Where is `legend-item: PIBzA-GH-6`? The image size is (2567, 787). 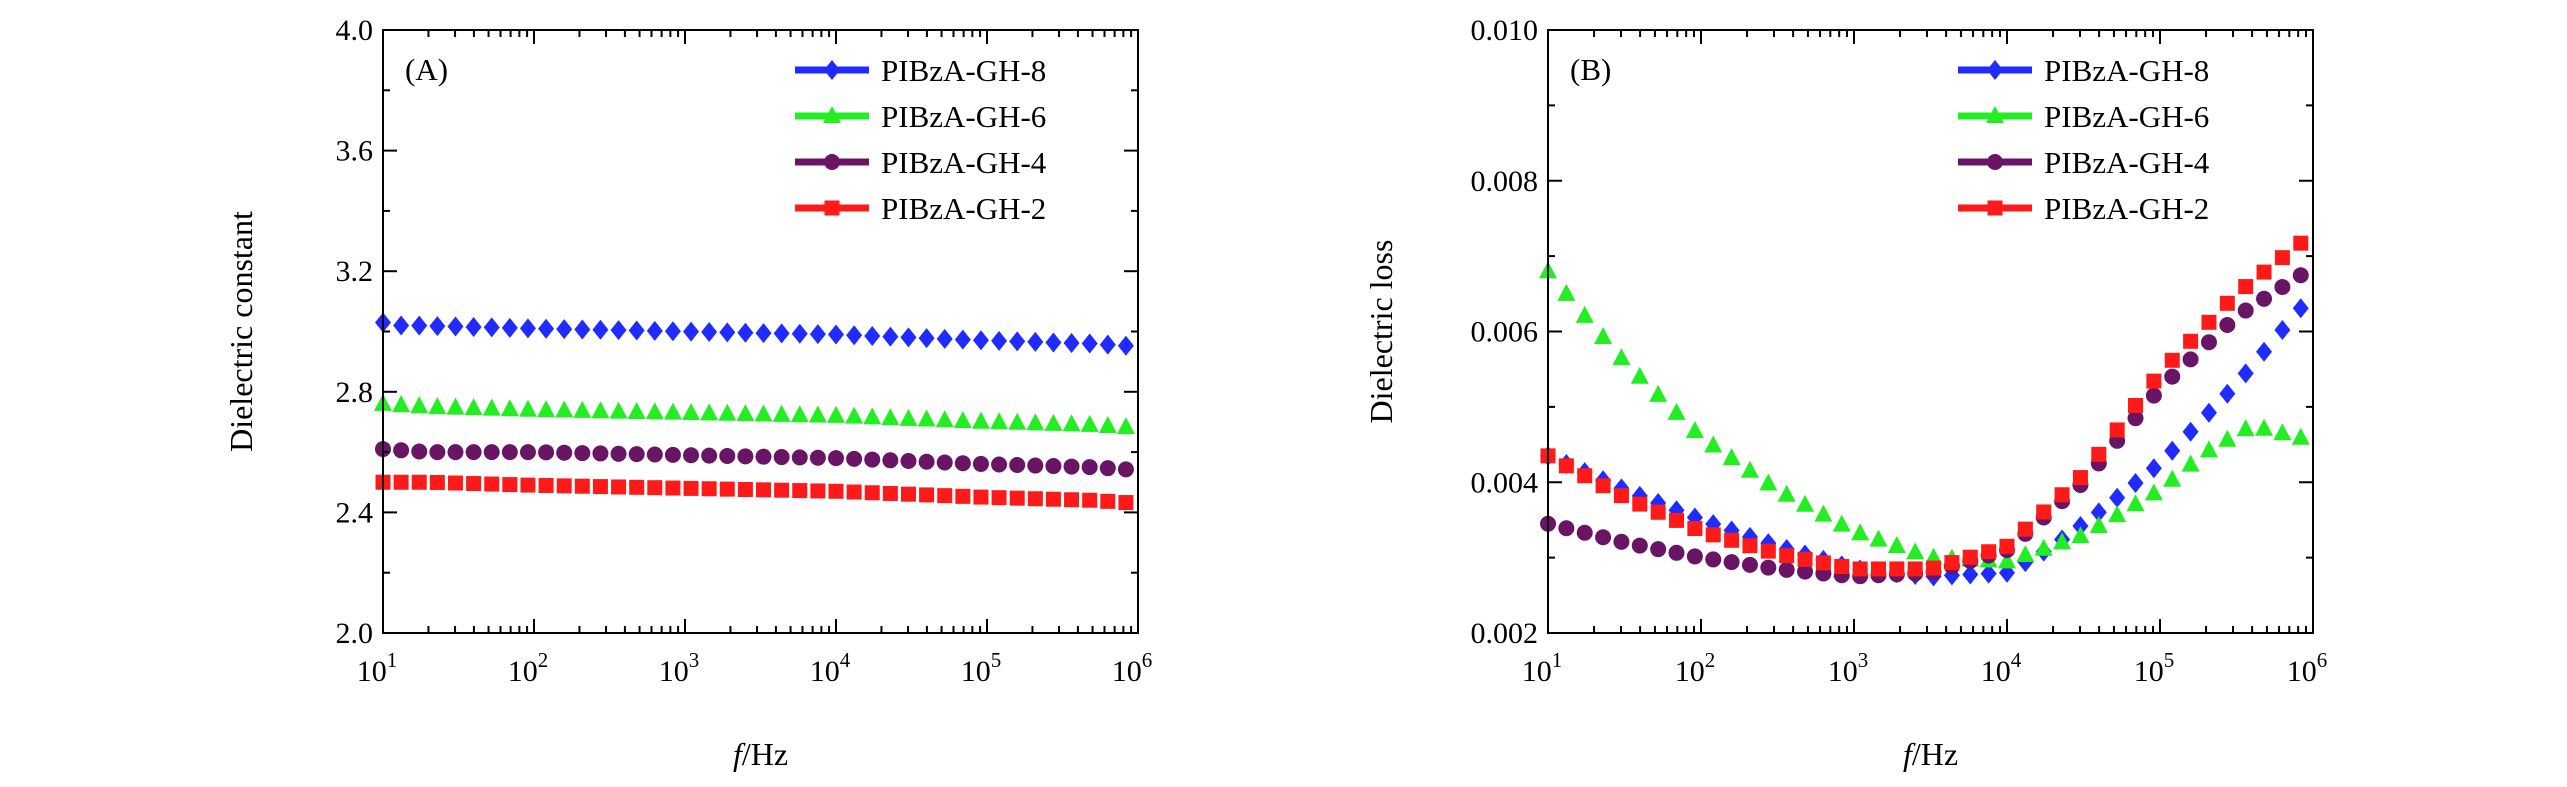
legend-item: PIBzA-GH-6 is located at coordinates (920, 116).